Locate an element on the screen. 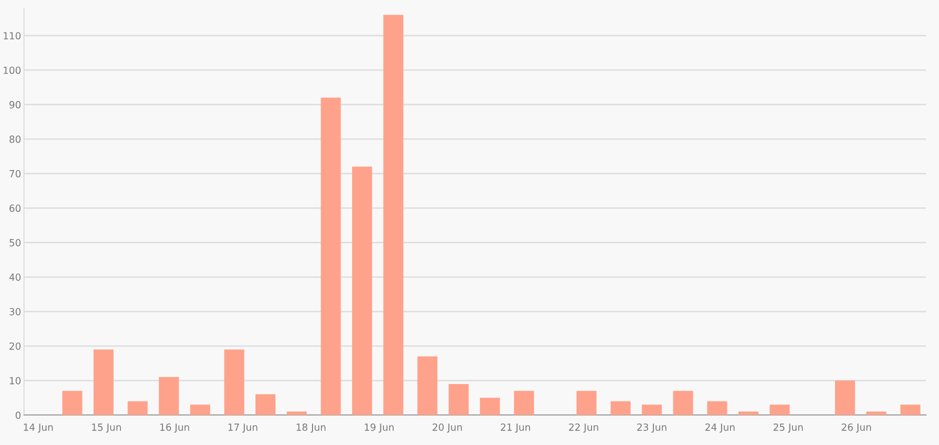 This screenshot has width=939, height=445. y-tick-label: 30 is located at coordinates (15, 312).